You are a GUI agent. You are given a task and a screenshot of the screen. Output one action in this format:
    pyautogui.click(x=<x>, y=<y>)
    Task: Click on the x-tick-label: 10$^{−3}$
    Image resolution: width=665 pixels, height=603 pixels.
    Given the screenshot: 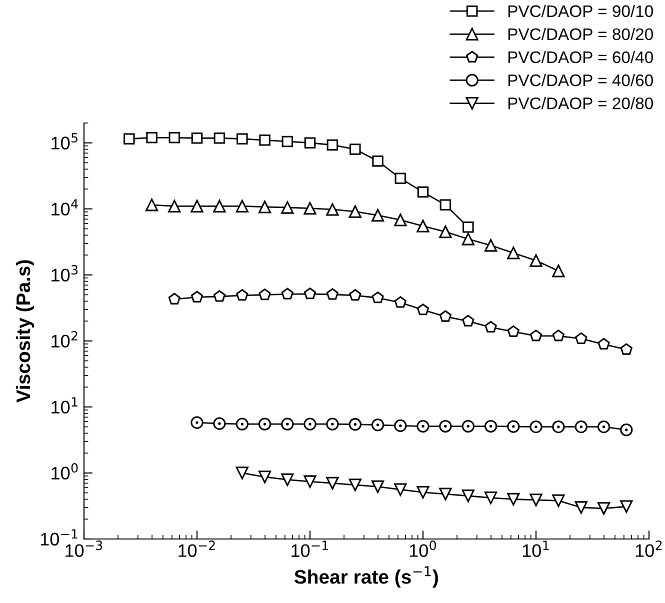 What is the action you would take?
    pyautogui.click(x=84, y=548)
    